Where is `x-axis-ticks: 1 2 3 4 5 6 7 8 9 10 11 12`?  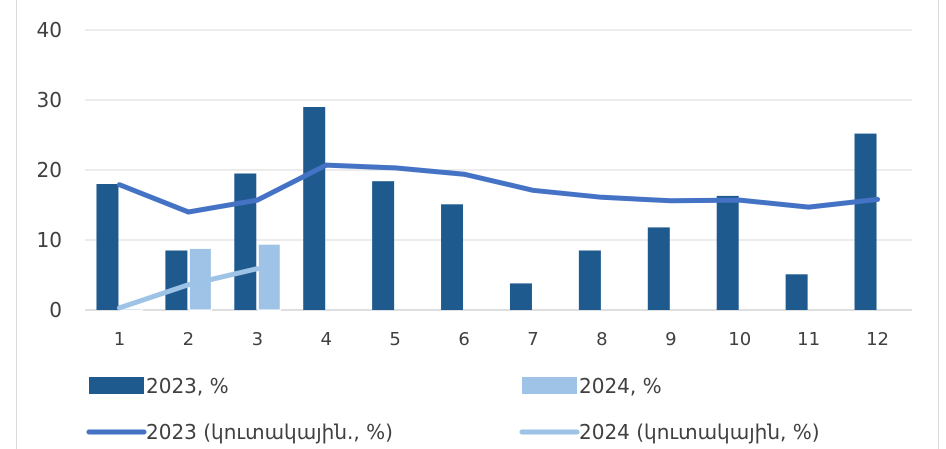
x-axis-ticks: 1 2 3 4 5 6 7 8 9 10 11 12 is located at coordinates (501, 339).